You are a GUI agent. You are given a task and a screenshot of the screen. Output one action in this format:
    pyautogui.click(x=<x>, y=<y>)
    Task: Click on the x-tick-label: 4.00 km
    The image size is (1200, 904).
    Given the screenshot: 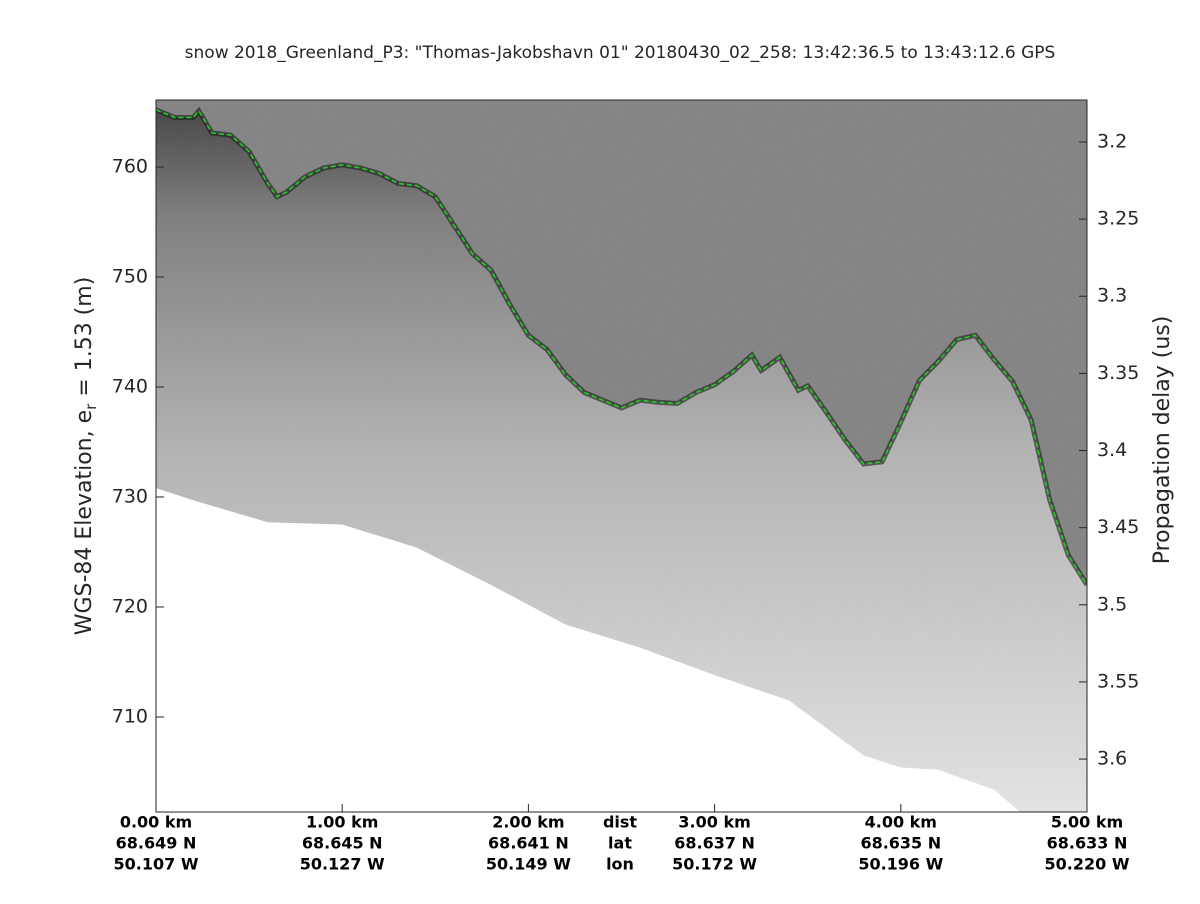 What is the action you would take?
    pyautogui.click(x=901, y=822)
    